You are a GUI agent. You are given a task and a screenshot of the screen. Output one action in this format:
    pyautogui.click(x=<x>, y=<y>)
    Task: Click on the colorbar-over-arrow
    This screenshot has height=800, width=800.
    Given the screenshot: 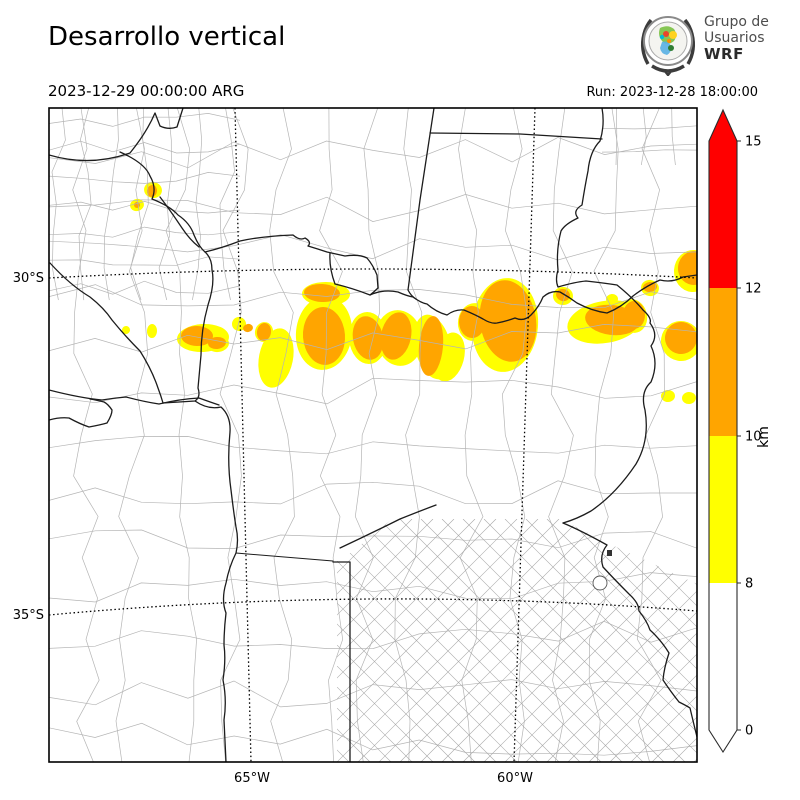 What is the action you would take?
    pyautogui.click(x=723, y=125)
    